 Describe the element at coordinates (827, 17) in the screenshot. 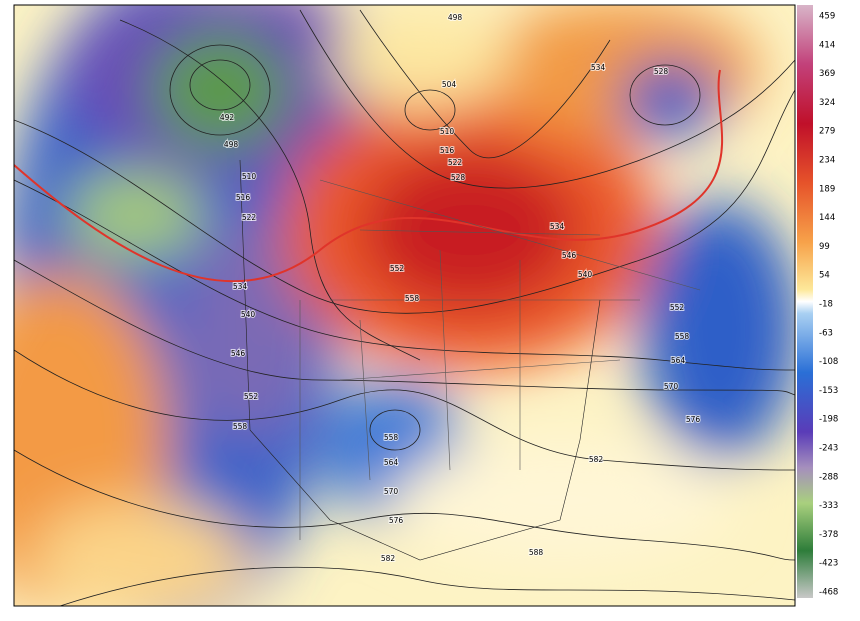

I see `colorbar-tick-label: 459` at that location.